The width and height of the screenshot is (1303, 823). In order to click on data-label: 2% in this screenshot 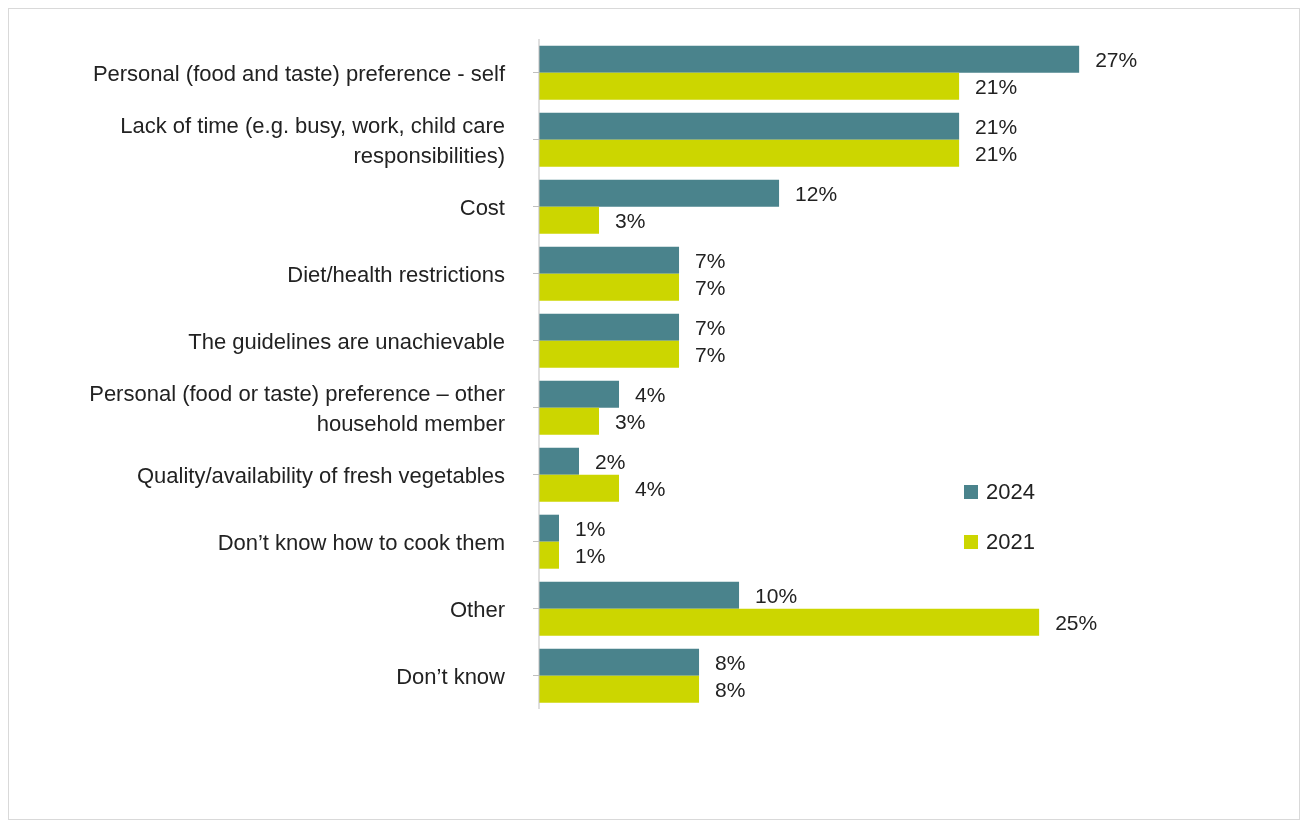, I will do `click(610, 461)`.